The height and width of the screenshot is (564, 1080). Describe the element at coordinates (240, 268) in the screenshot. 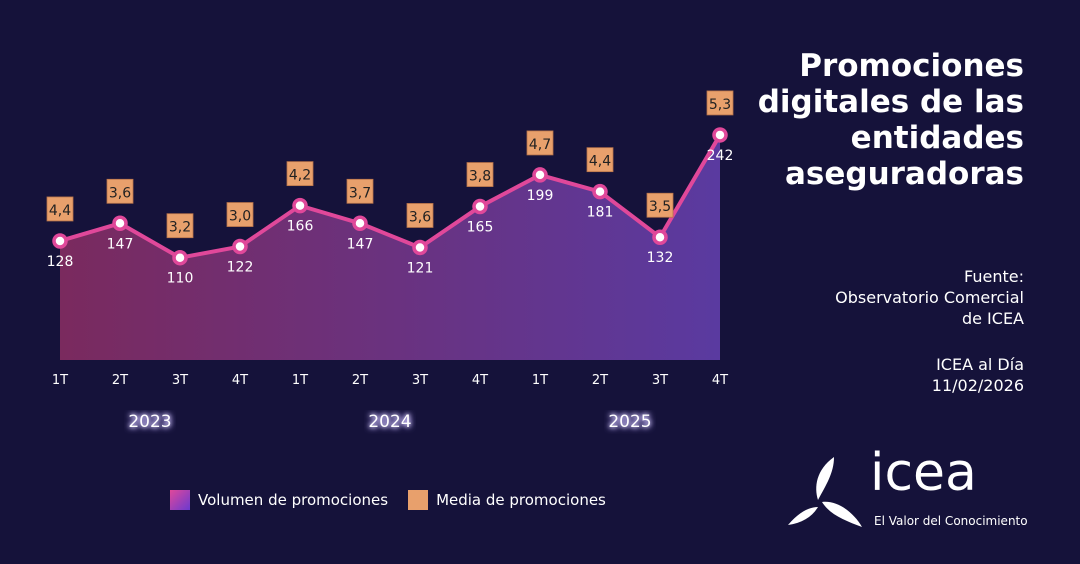

I see `value-label: 122` at that location.